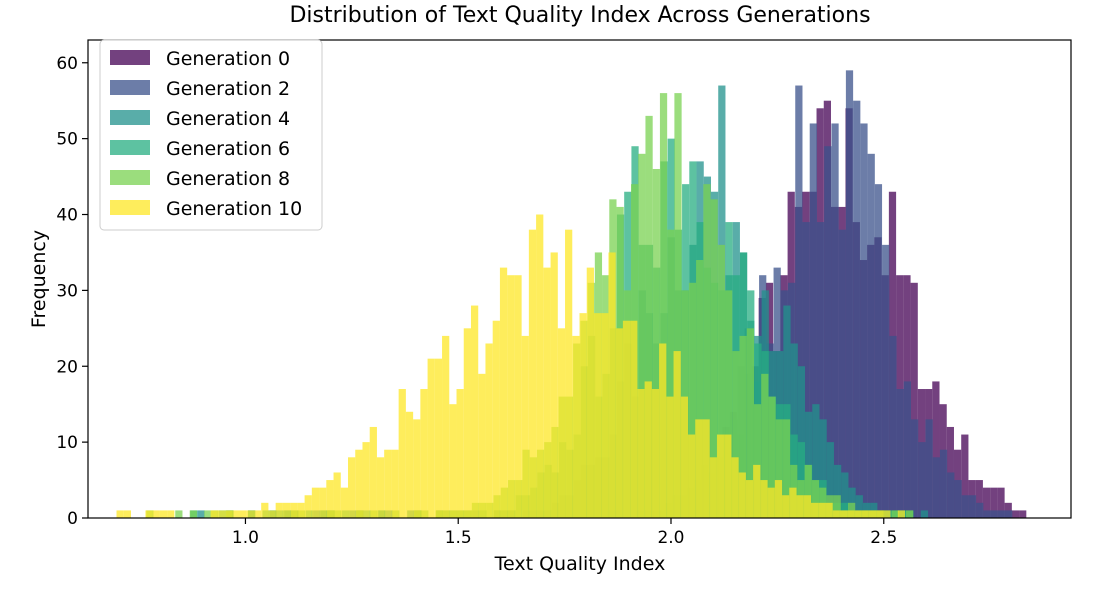  I want to click on y-tick-label: 60, so click(67, 64).